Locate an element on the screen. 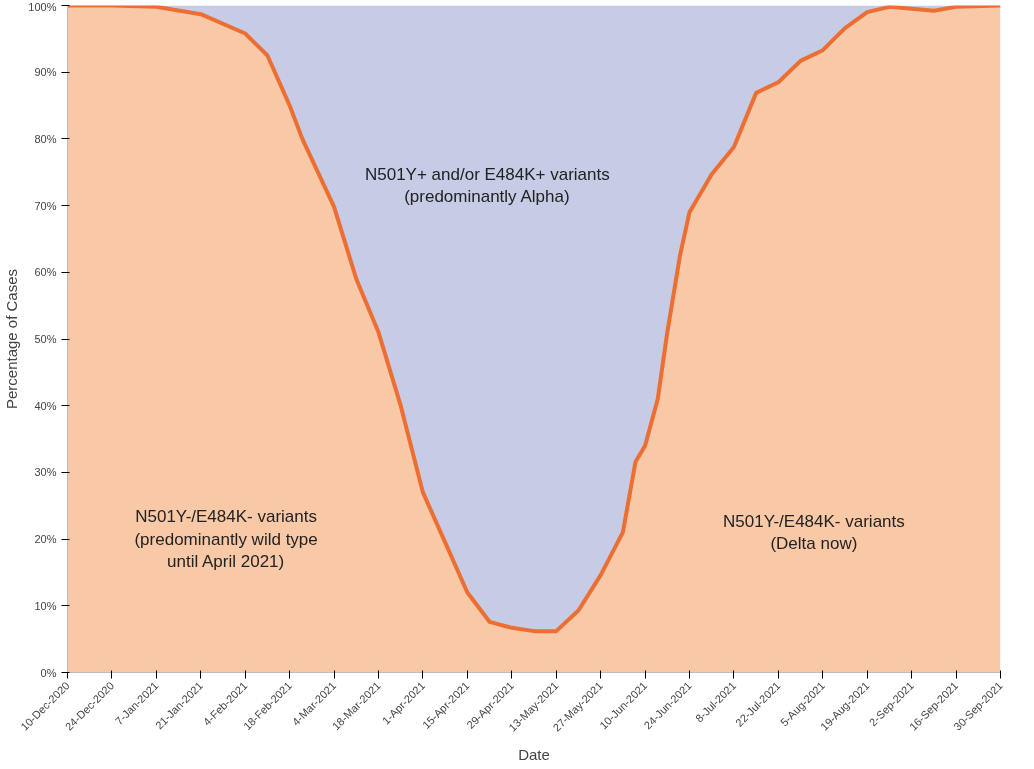 The width and height of the screenshot is (1034, 769). y-tick-label: 40% is located at coordinates (45, 405).